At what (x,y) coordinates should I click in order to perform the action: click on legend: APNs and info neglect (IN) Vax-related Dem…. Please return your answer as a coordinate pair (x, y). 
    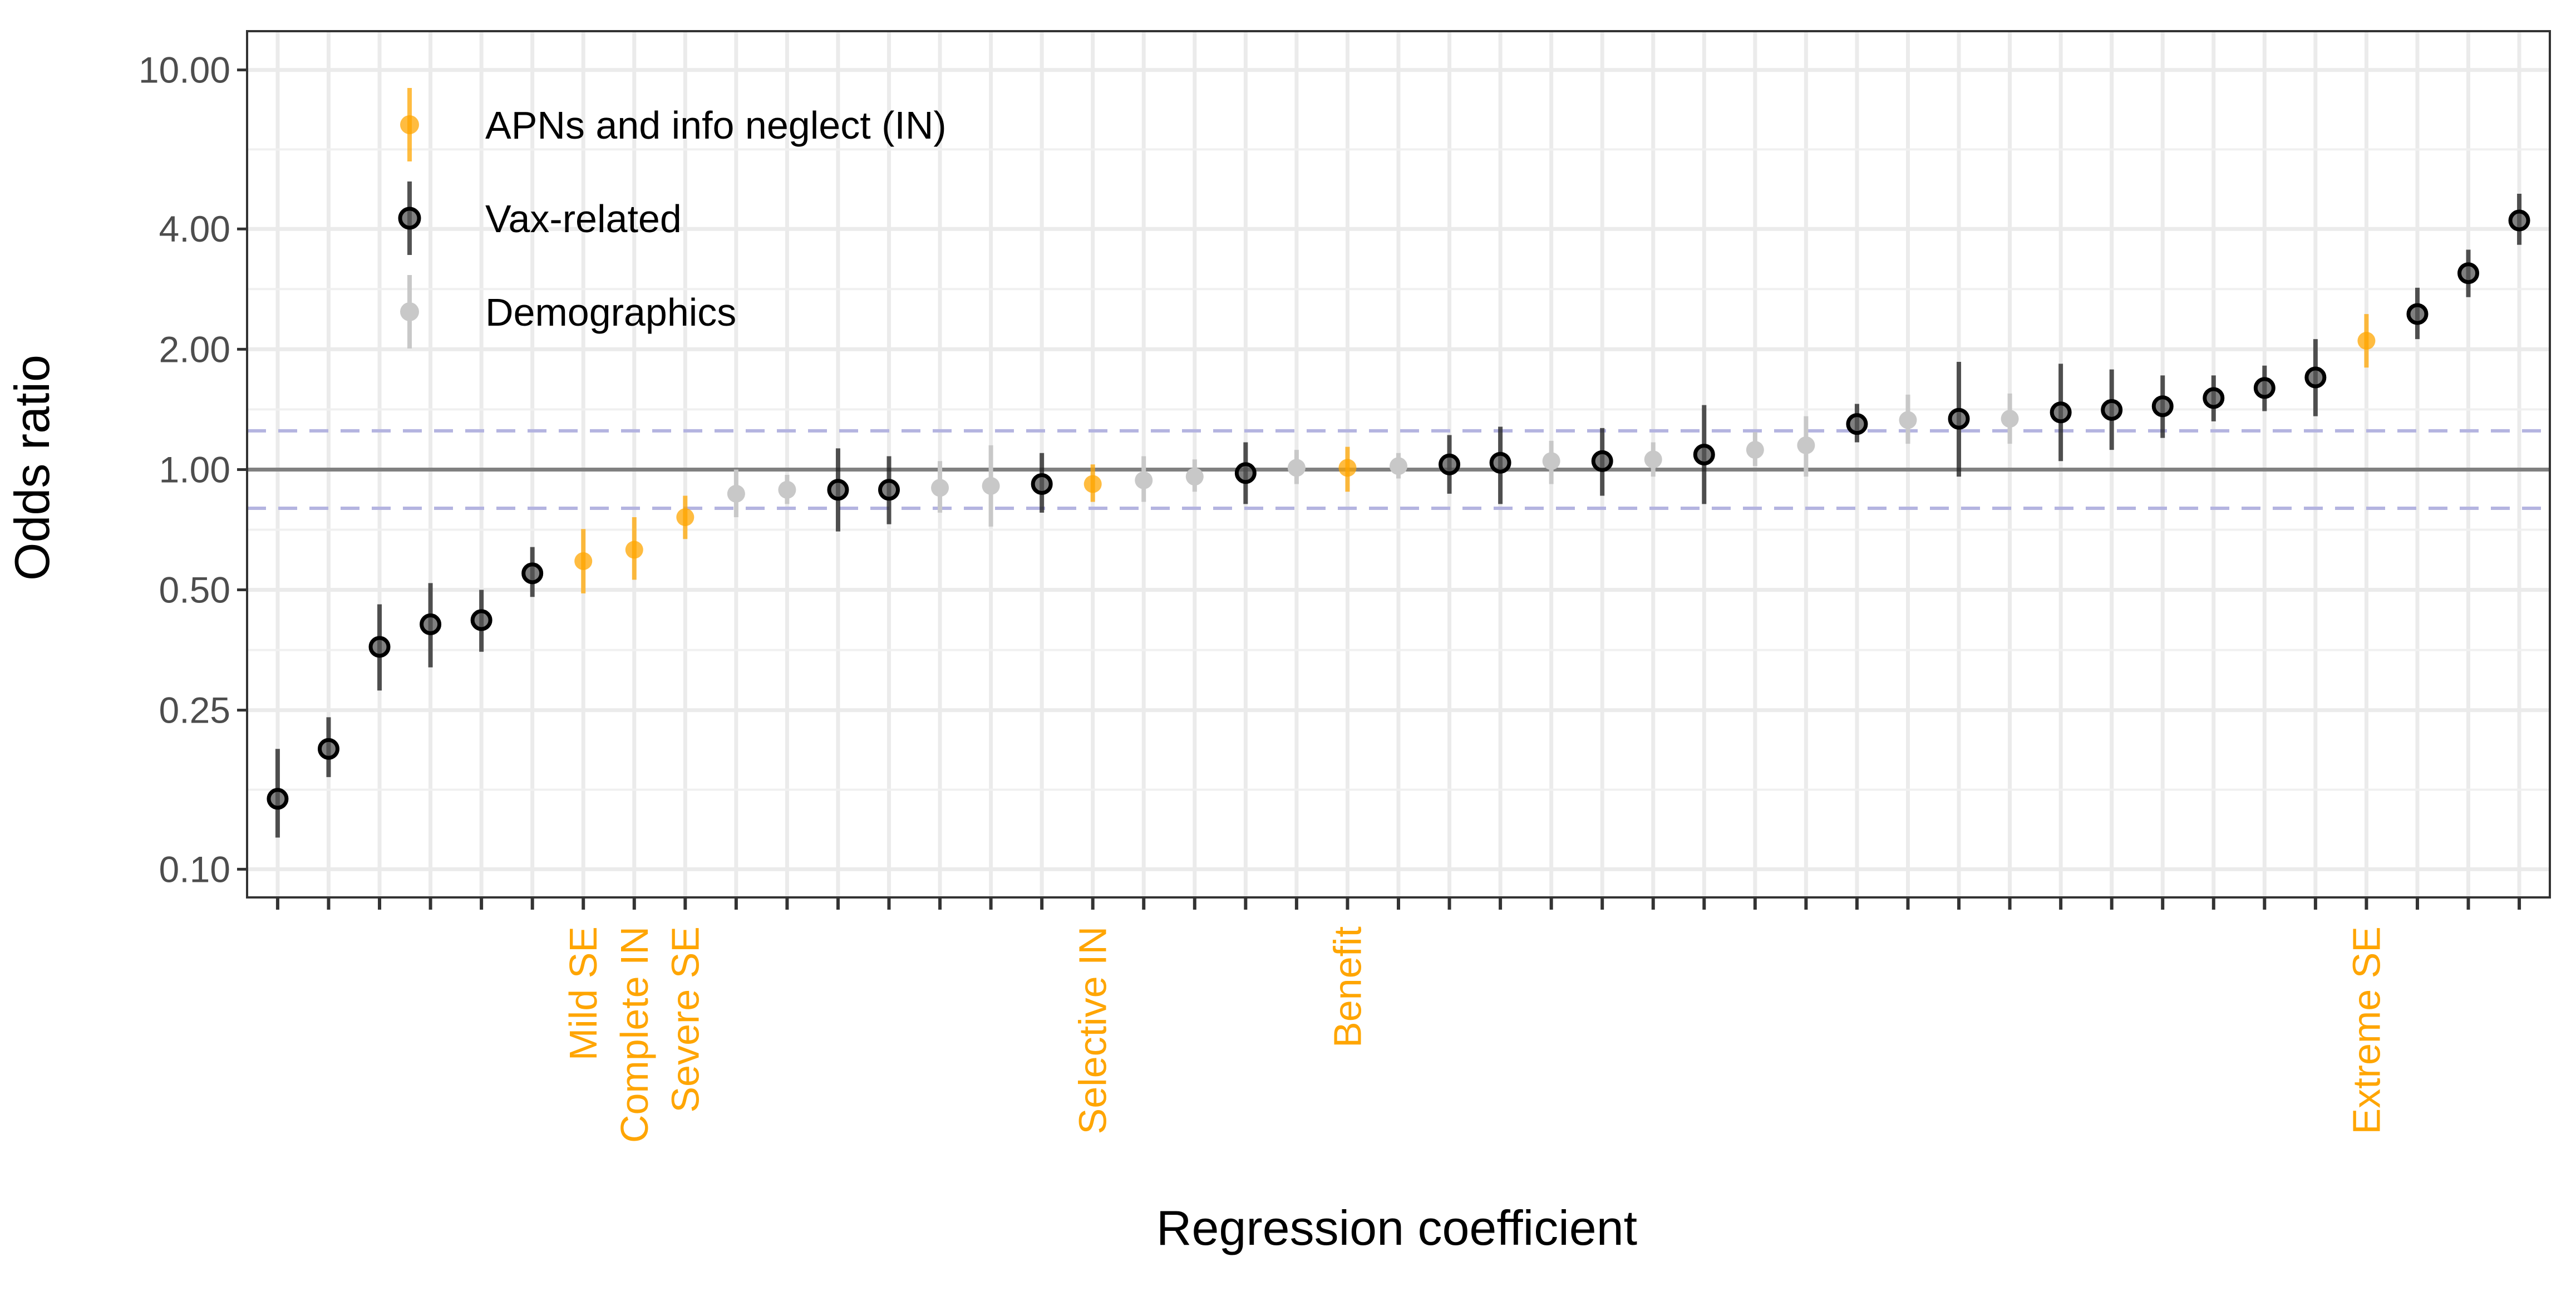
    Looking at the image, I should click on (672, 218).